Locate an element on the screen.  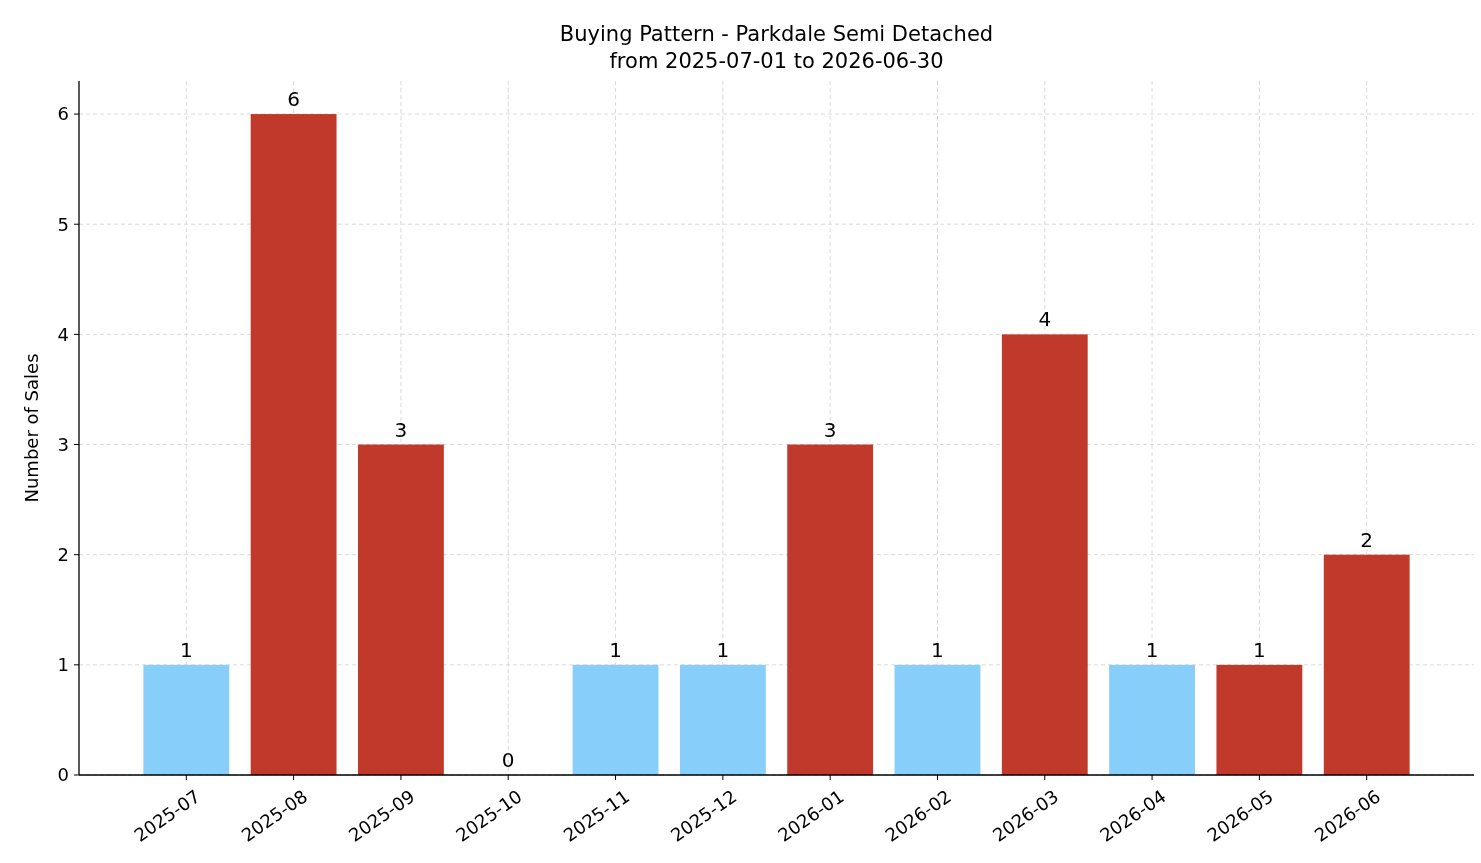
data-label: 0 is located at coordinates (508, 760).